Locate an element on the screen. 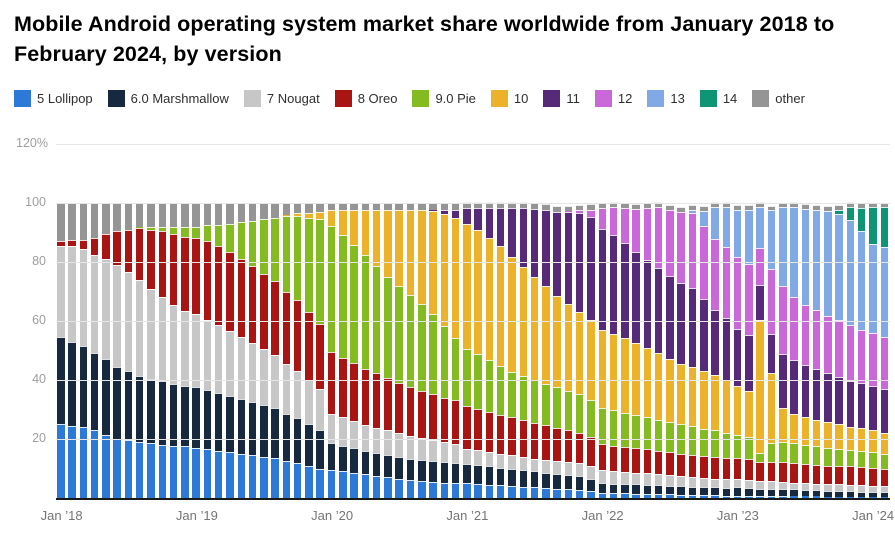 The image size is (895, 552). legend-item-other: other is located at coordinates (778, 98).